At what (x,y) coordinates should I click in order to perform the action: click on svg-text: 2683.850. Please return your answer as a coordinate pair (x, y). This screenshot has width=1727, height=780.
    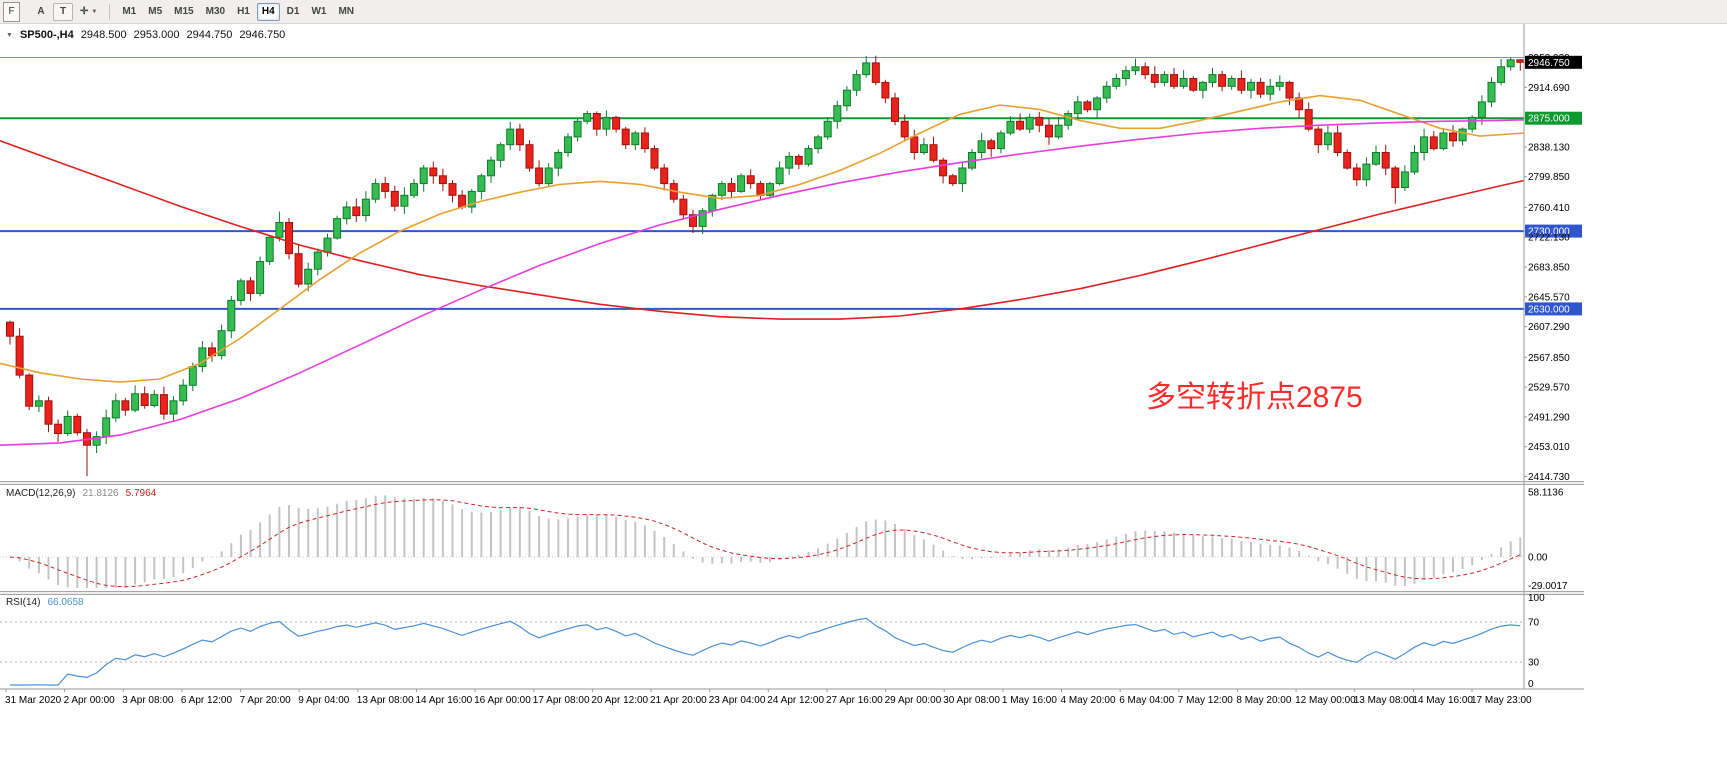
    Looking at the image, I should click on (1549, 268).